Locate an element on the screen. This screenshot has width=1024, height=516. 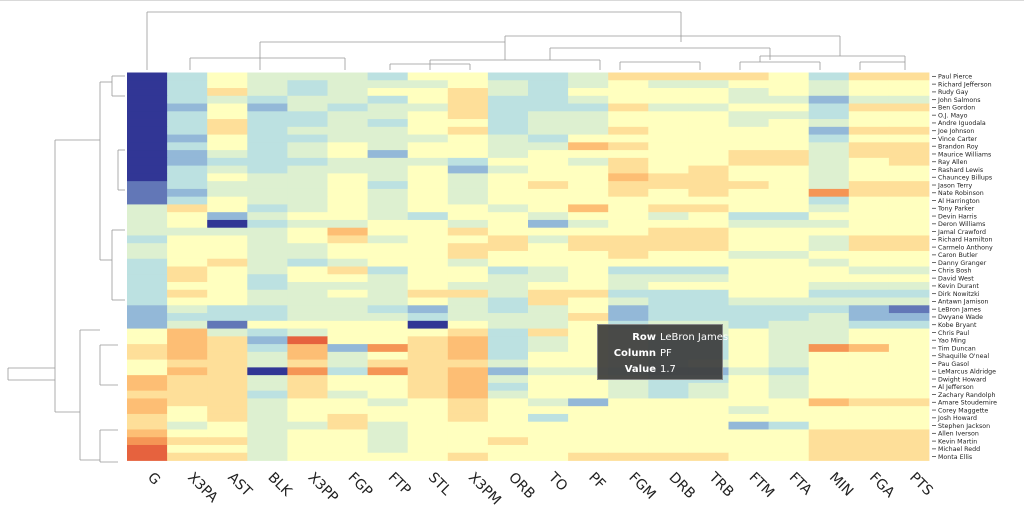
row-label: Jason Terry is located at coordinates (955, 185).